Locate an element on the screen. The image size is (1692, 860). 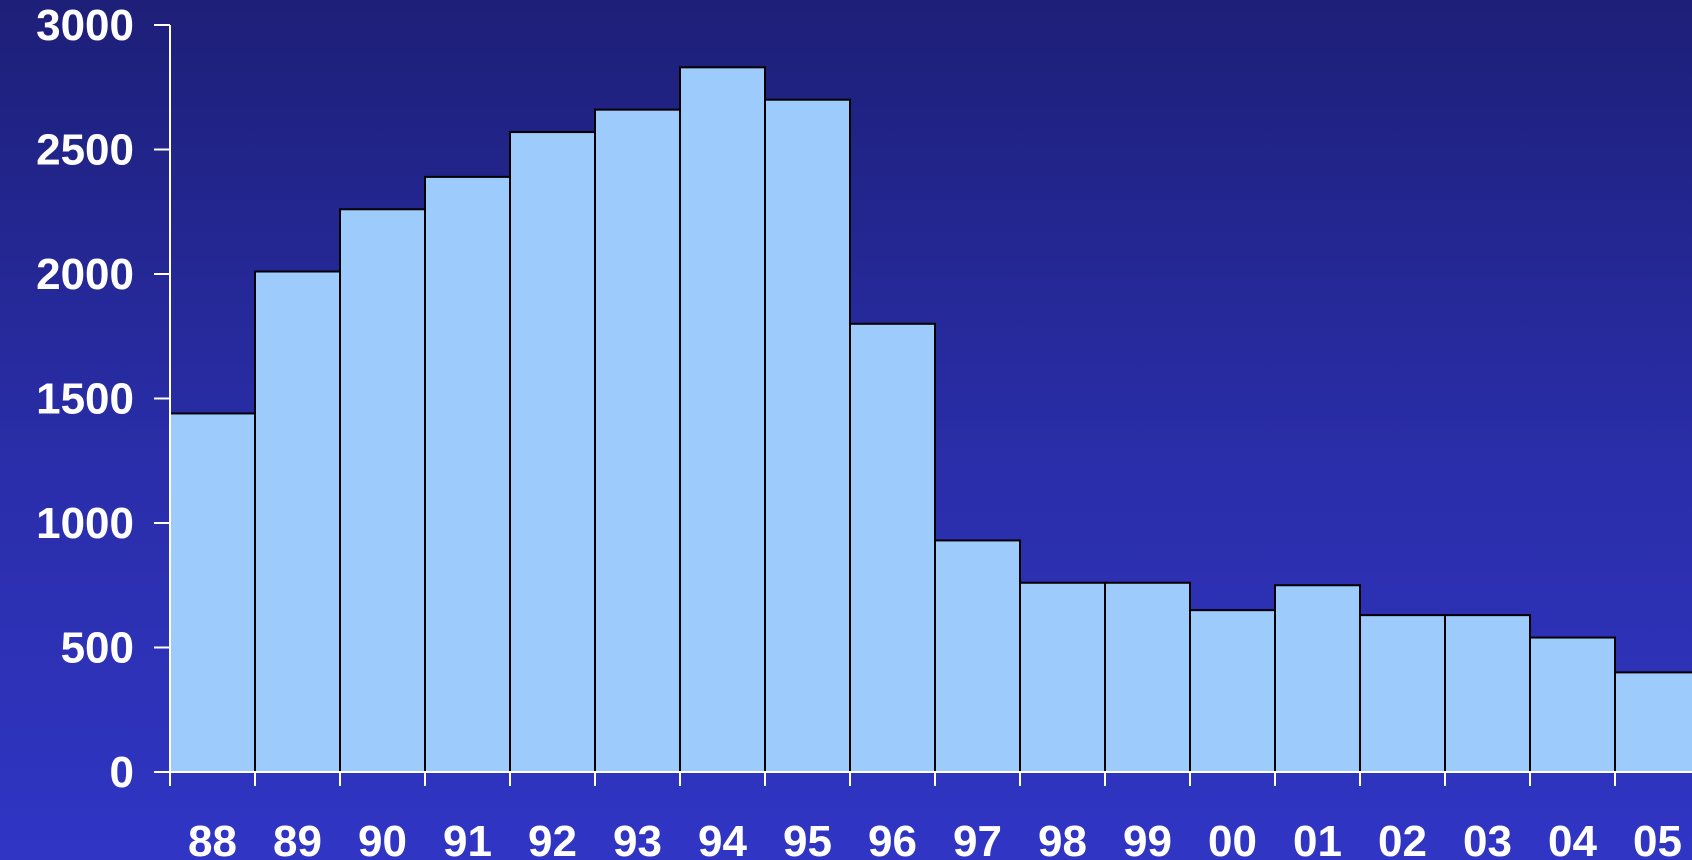
x-tick-label-95: 95 is located at coordinates (807, 838).